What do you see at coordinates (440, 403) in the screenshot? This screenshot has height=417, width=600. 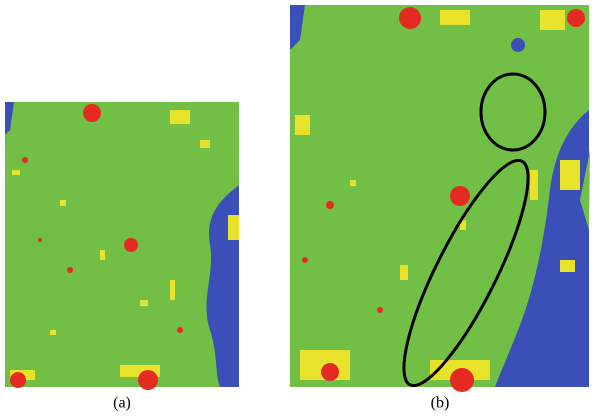 I see `caption: (b)` at bounding box center [440, 403].